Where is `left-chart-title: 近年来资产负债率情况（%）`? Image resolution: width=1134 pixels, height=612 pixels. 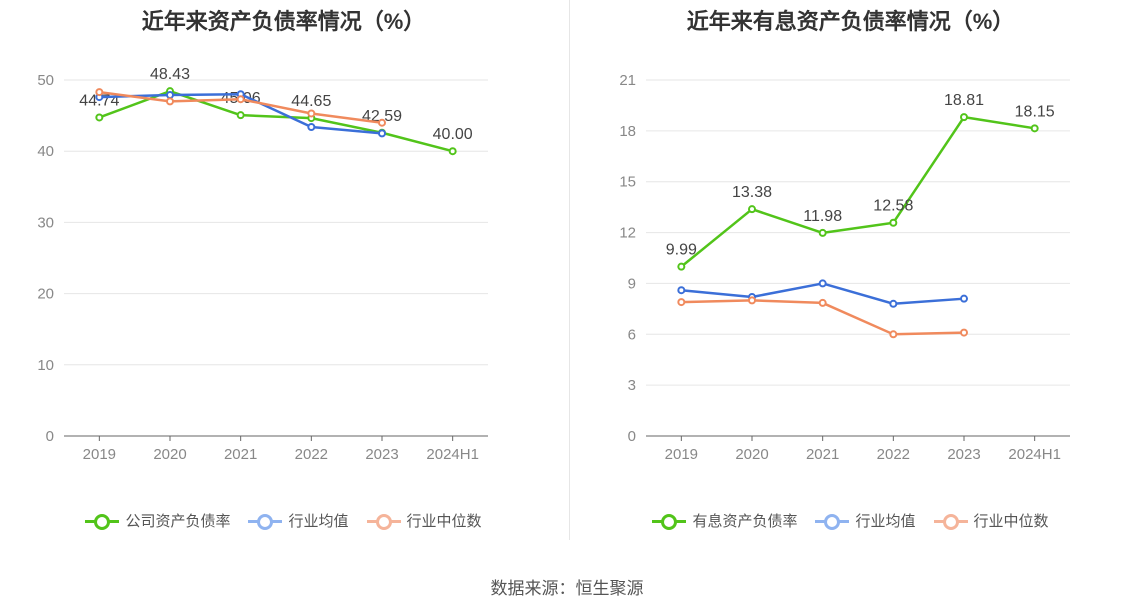
left-chart-title: 近年来资产负债率情况（%） is located at coordinates (283, 21).